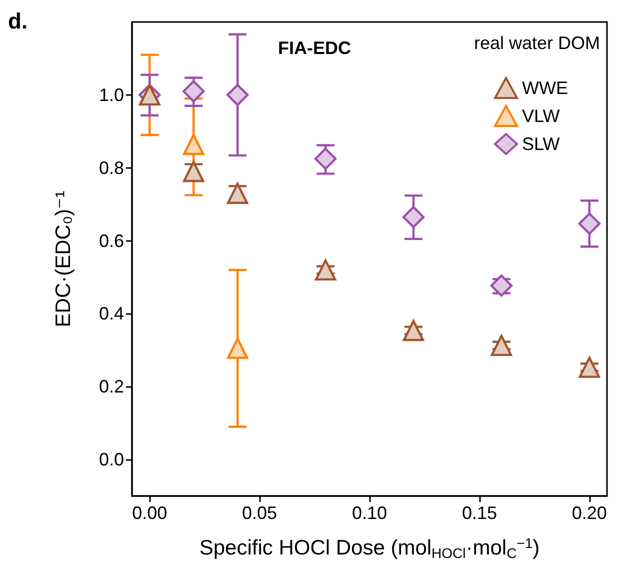 This screenshot has width=628, height=585. I want to click on y-axis-title: EDC·(EDC₀)⁻¹, so click(63, 259).